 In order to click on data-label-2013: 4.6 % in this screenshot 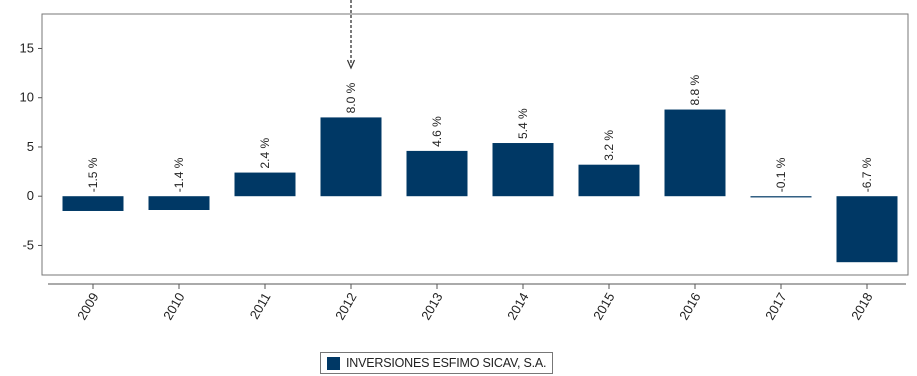, I will do `click(437, 131)`.